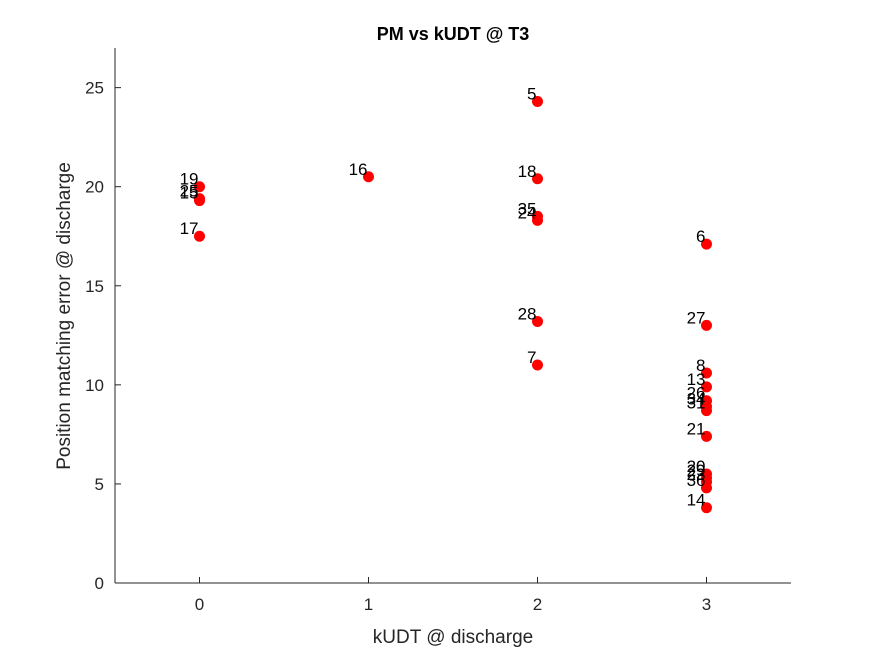 This screenshot has width=875, height=656. Describe the element at coordinates (696, 480) in the screenshot. I see `point-label: 36` at that location.